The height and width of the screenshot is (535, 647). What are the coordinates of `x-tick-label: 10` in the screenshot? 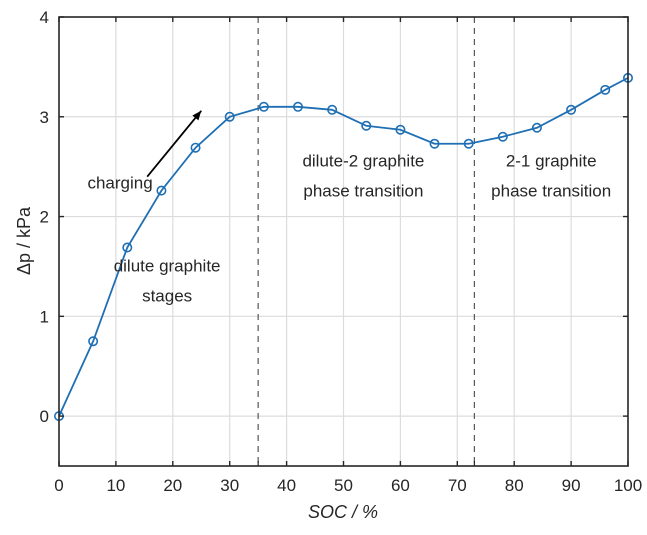 It's located at (115, 485).